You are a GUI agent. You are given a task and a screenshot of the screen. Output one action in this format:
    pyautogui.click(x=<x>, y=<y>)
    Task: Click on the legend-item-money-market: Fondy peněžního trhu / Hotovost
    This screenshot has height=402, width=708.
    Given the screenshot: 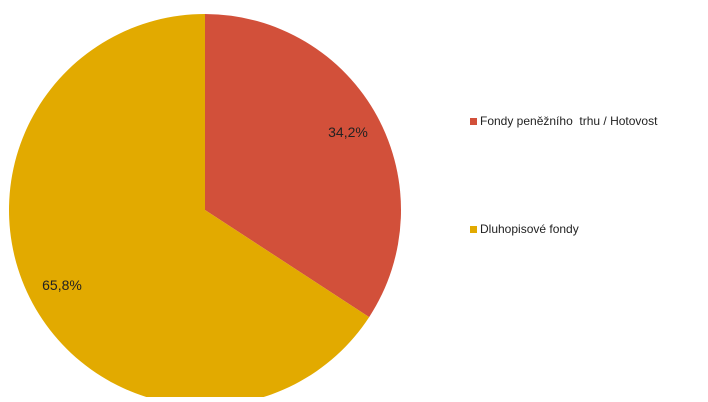 What is the action you would take?
    pyautogui.click(x=563, y=121)
    